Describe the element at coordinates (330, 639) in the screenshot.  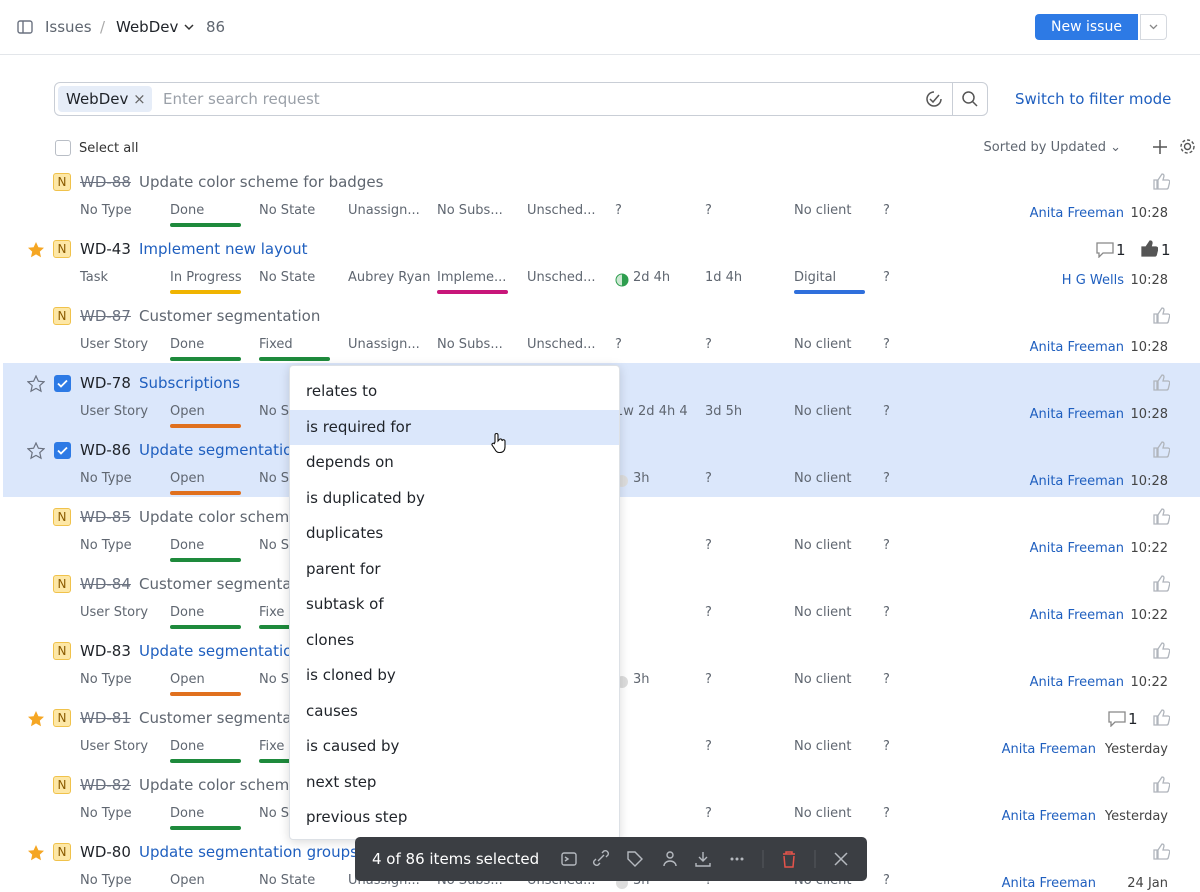
I see `menu-item: clones` at that location.